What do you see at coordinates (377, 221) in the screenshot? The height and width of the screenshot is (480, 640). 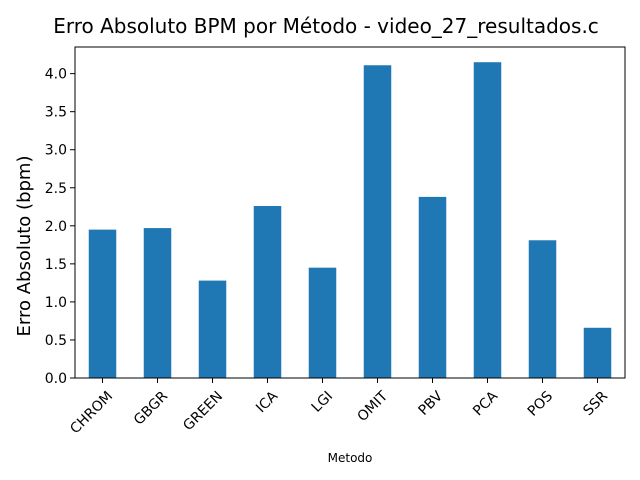 I see `bar-omit` at bounding box center [377, 221].